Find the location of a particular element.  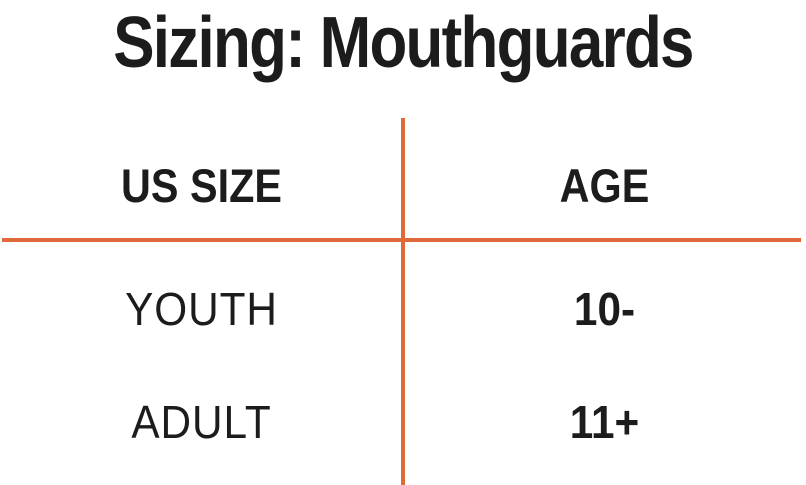

table-header-row: US SIZE AGE is located at coordinates (403, 185).